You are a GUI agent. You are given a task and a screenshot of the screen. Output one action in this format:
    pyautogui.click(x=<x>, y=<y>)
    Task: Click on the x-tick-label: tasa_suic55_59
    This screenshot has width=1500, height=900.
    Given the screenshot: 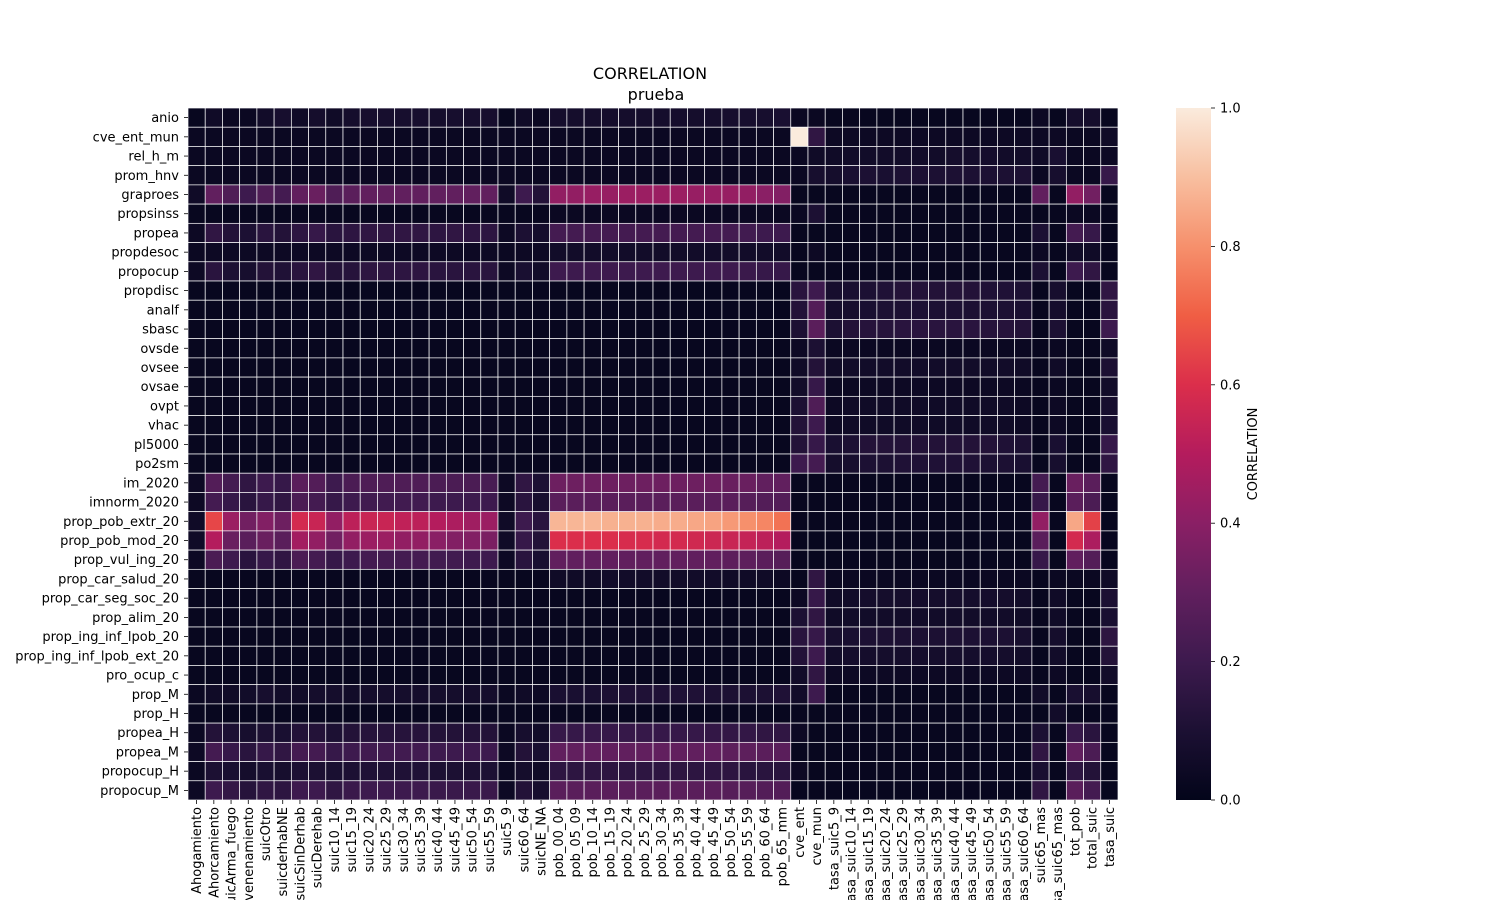 What is the action you would take?
    pyautogui.click(x=1007, y=853)
    